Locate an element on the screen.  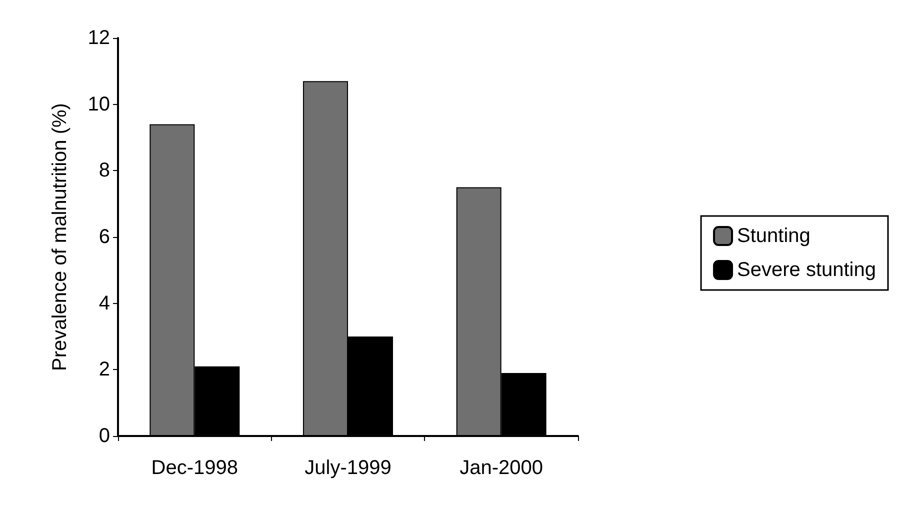
y-tick-label: 12 is located at coordinates (99, 38).